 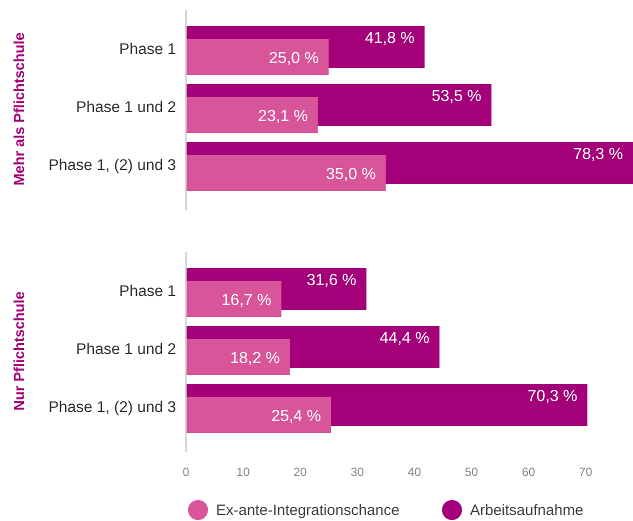 I want to click on data-label: 25,0 %, so click(x=293, y=58).